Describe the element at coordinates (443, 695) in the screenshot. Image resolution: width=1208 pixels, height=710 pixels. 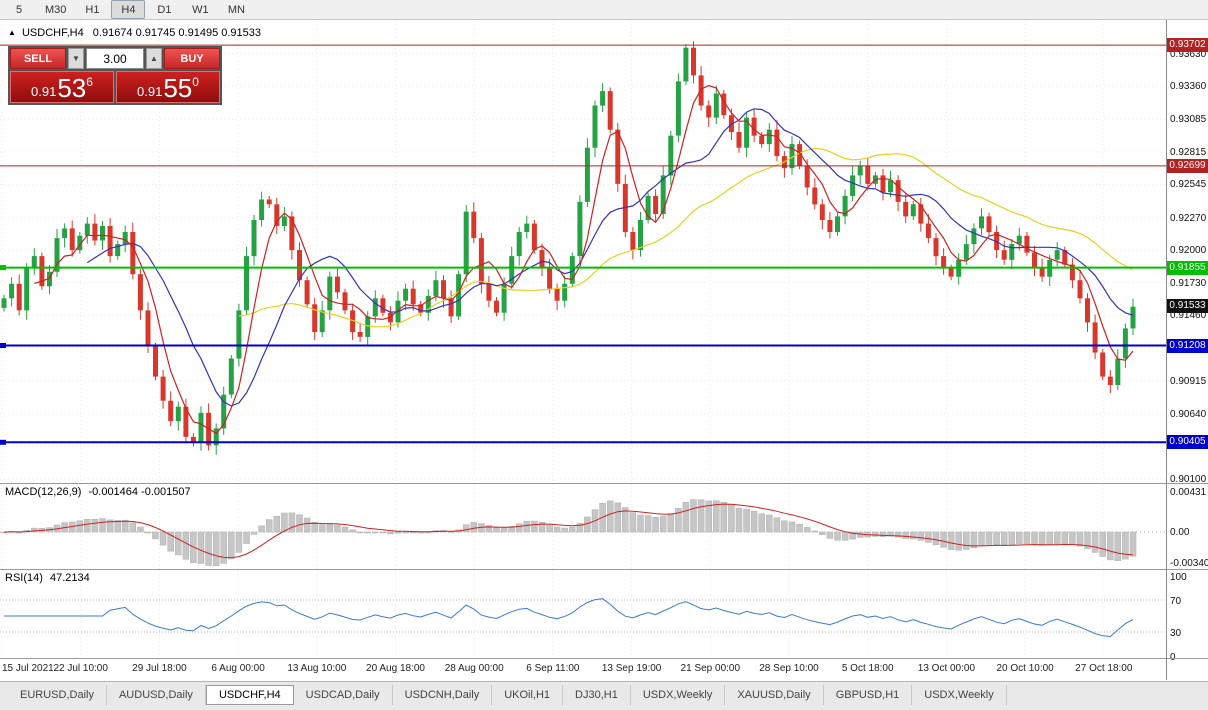
I see `chart-tab-USDCNH-Daily: USDCNH,Daily` at that location.